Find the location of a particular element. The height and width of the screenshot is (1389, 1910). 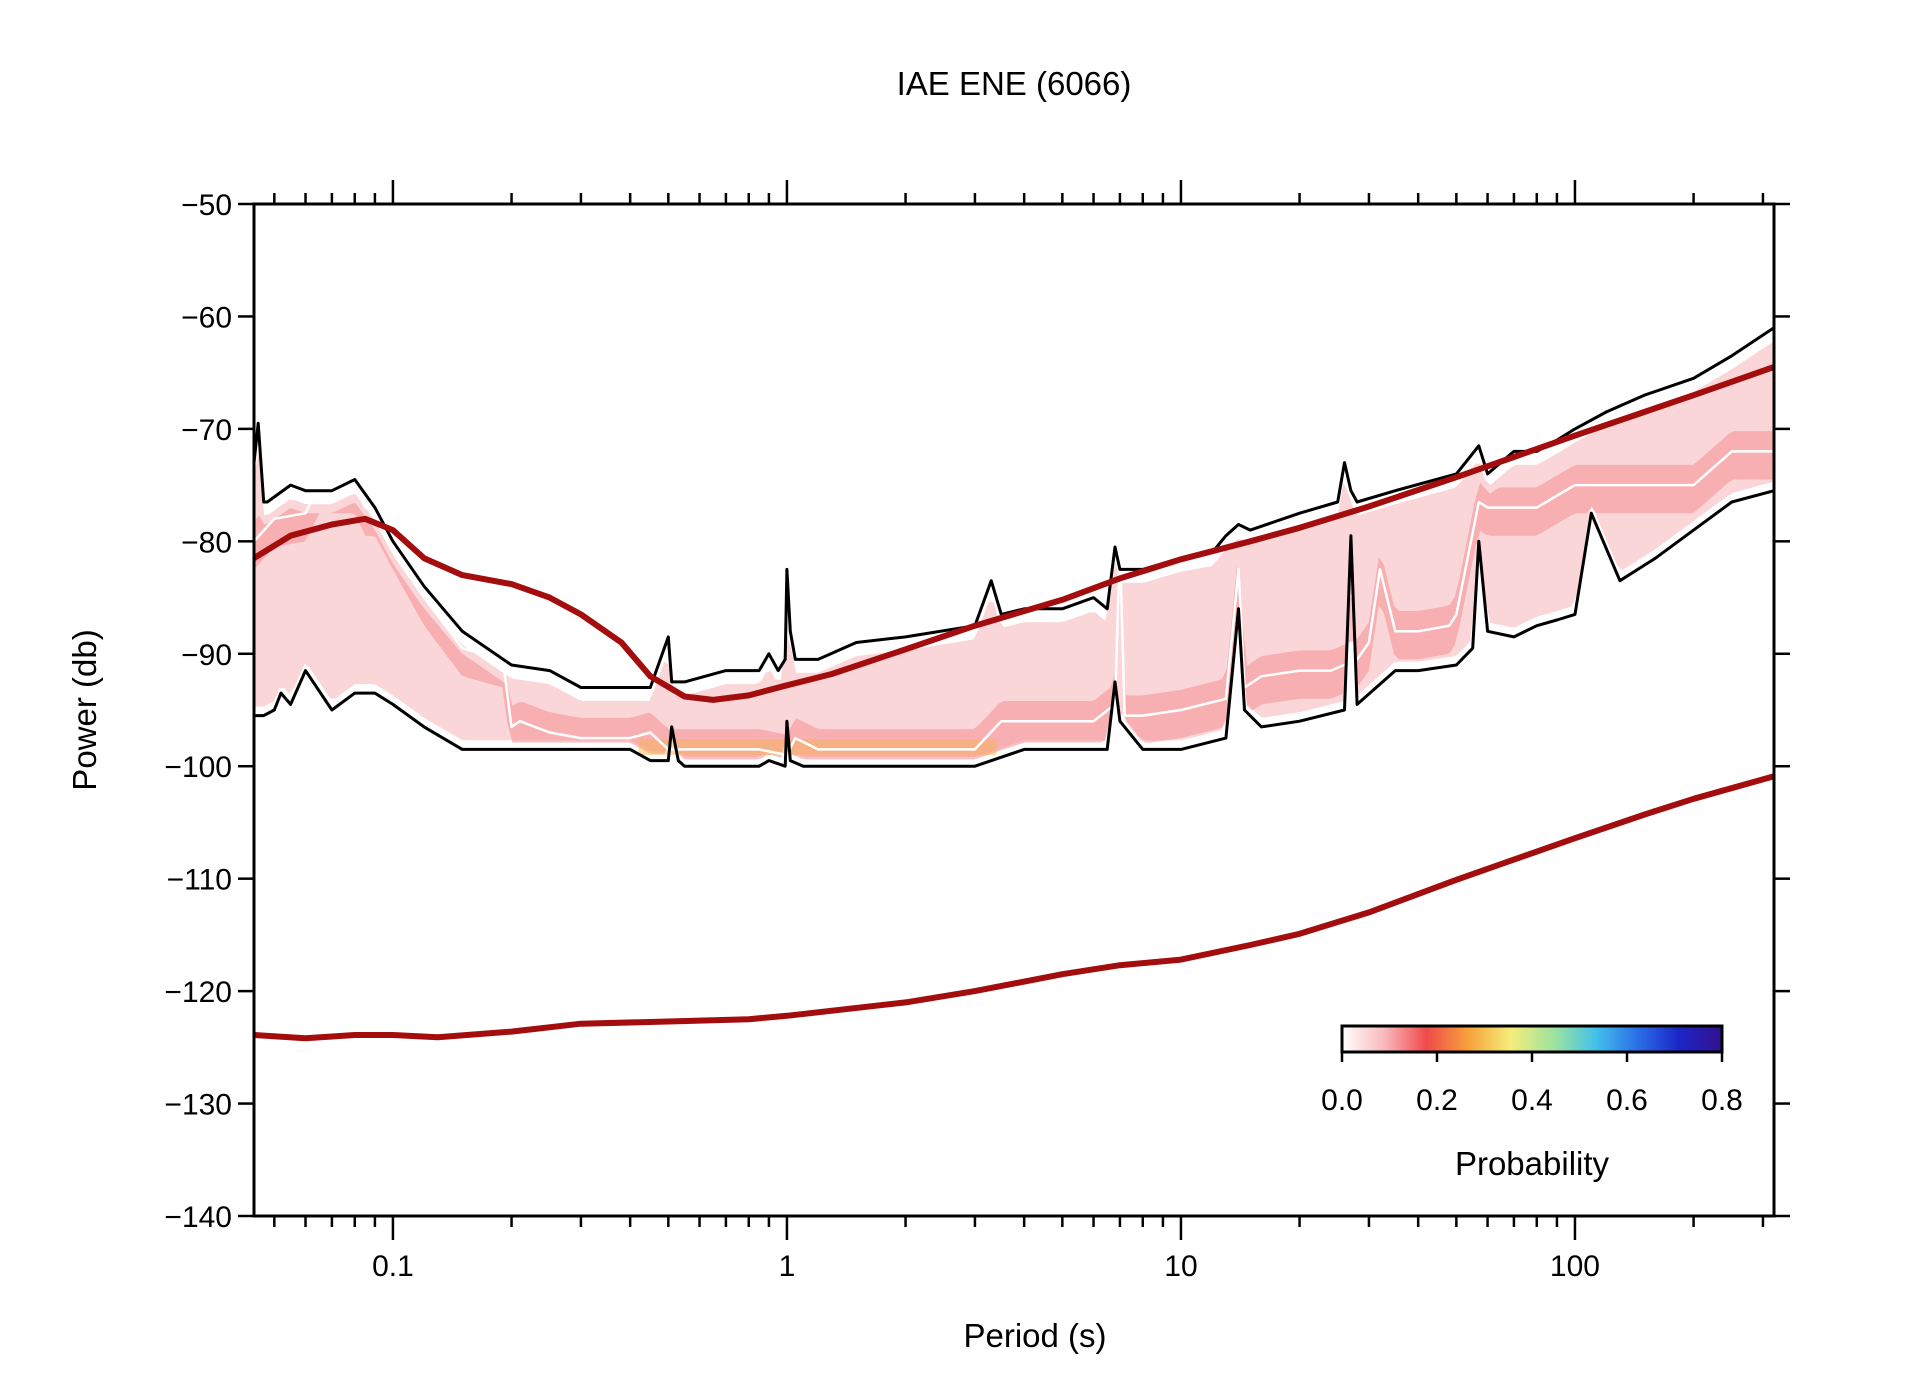

y-tick-label: −70 is located at coordinates (206, 430).